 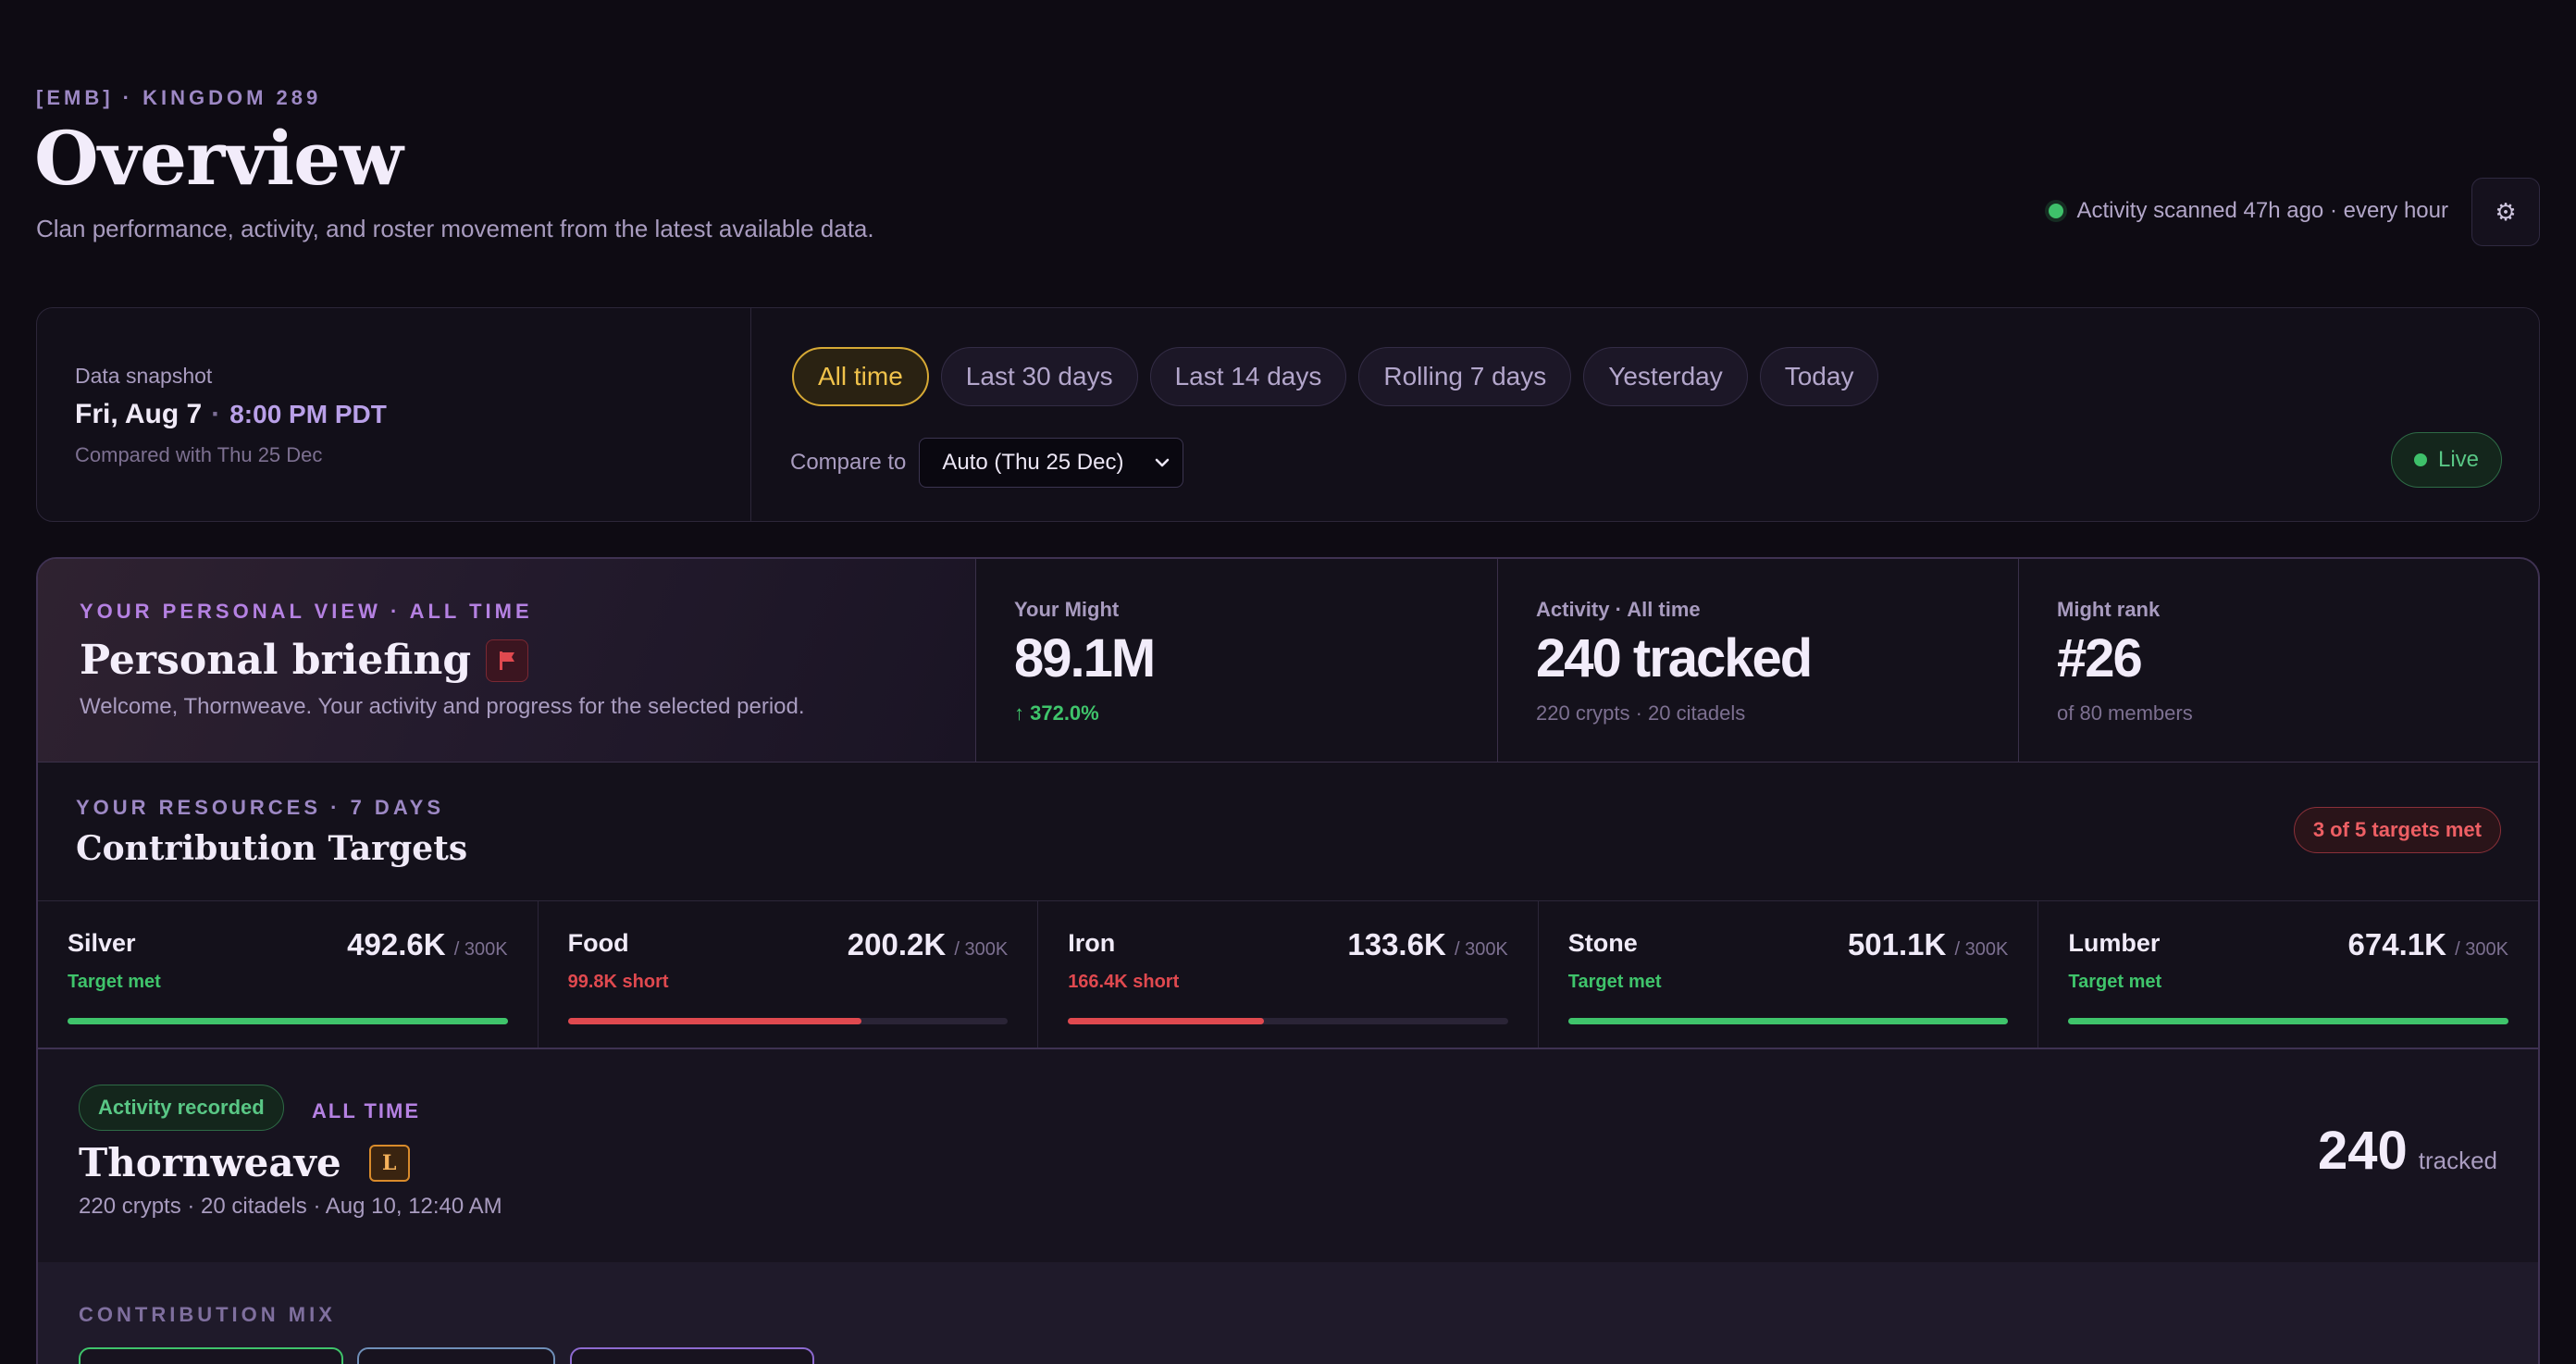 What do you see at coordinates (860, 376) in the screenshot?
I see `range-chip: All time` at bounding box center [860, 376].